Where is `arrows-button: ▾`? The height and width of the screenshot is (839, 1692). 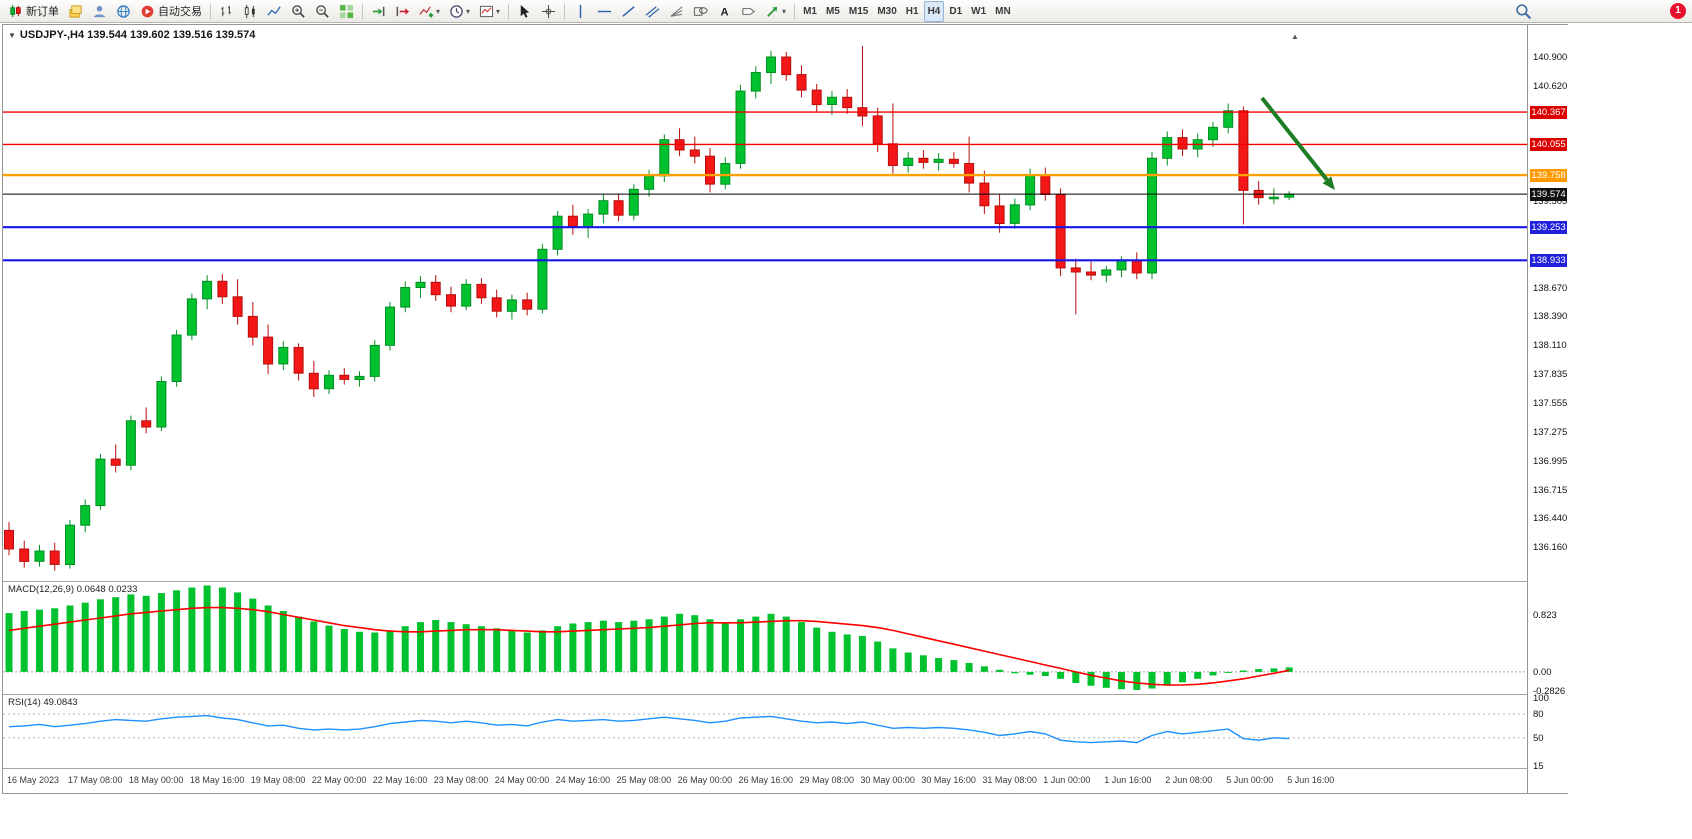 arrows-button: ▾ is located at coordinates (775, 11).